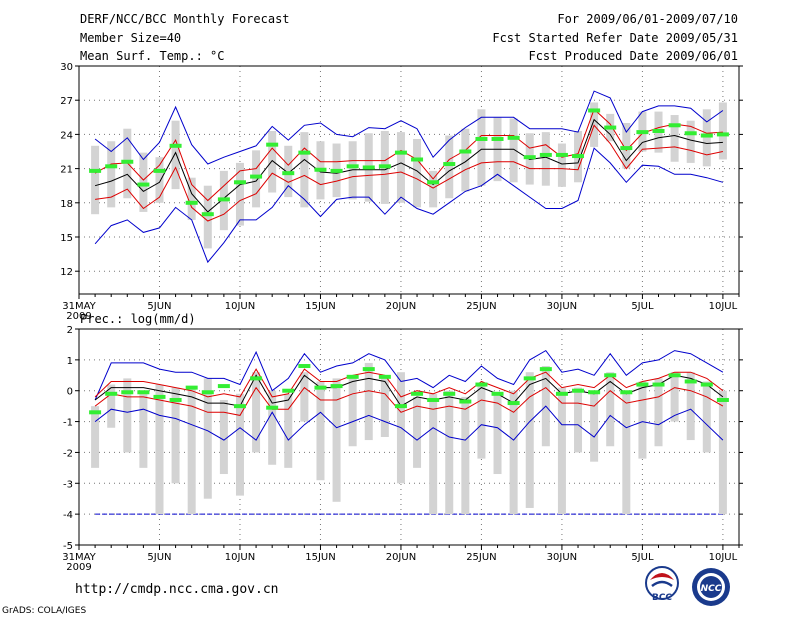 The height and width of the screenshot is (618, 800). Describe the element at coordinates (66, 238) in the screenshot. I see `y-tick-label: 15` at that location.